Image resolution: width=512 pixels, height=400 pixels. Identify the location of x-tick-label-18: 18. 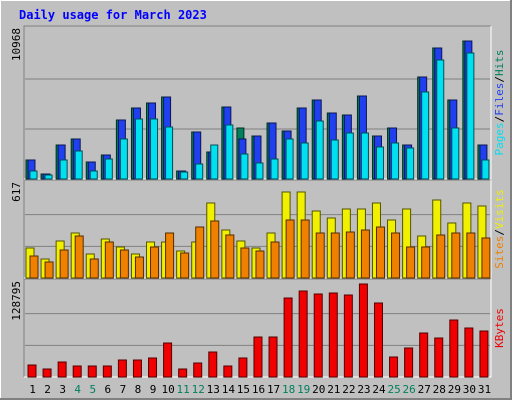
(288, 389).